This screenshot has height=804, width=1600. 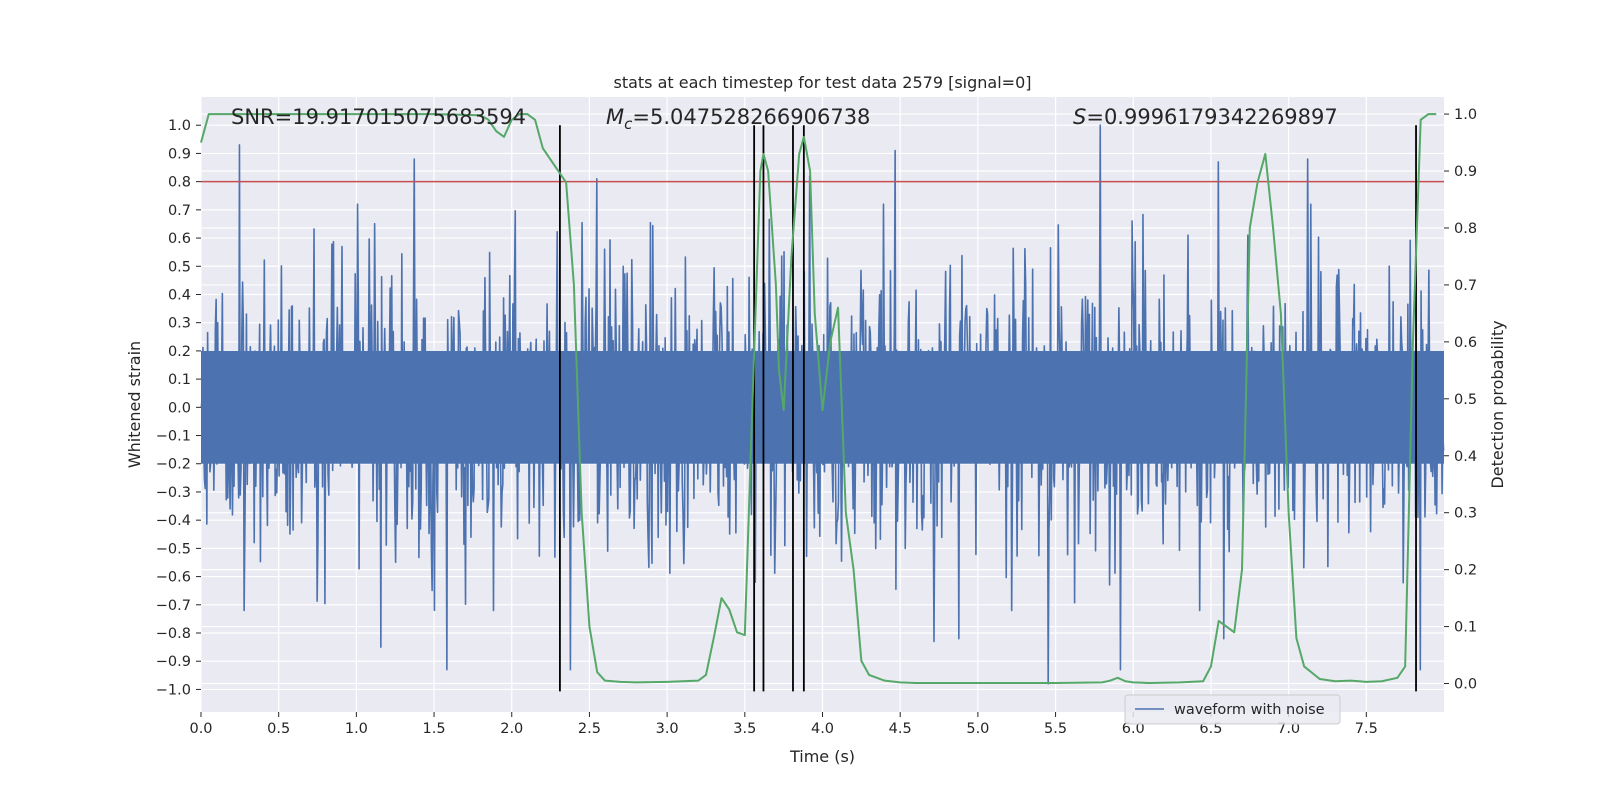 What do you see at coordinates (179, 295) in the screenshot?
I see `y-left-tick-label: 0.4` at bounding box center [179, 295].